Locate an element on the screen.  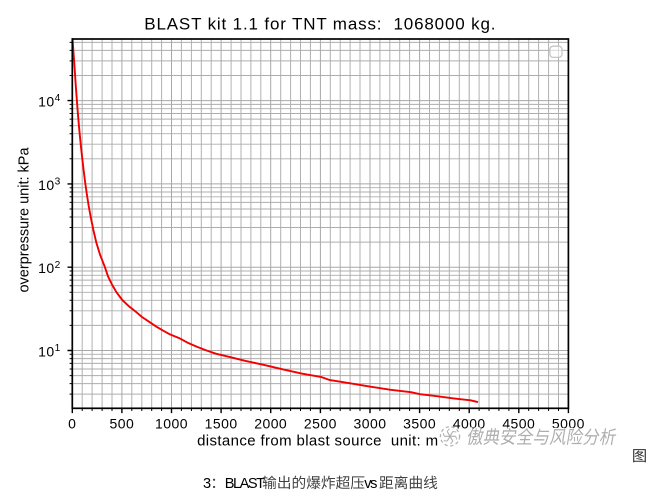
svg-text: 500 is located at coordinates (122, 424).